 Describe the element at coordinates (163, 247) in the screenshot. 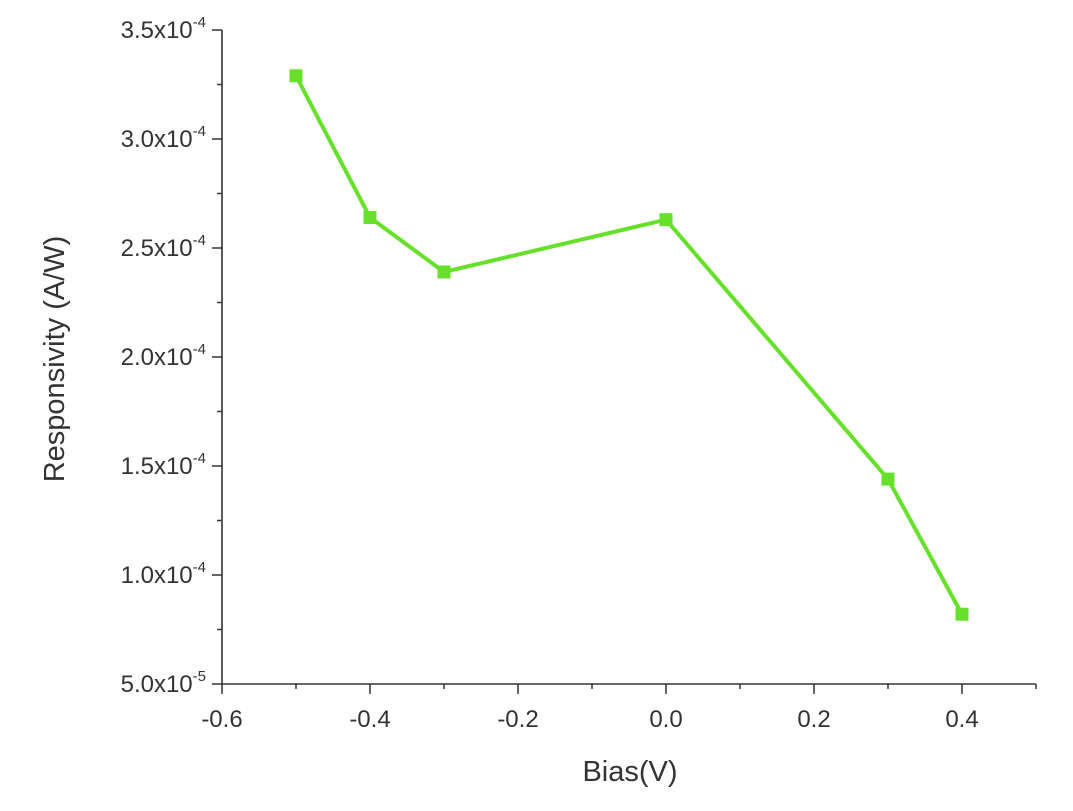

I see `y-tick-label: 2.5x10⁻⁴` at that location.